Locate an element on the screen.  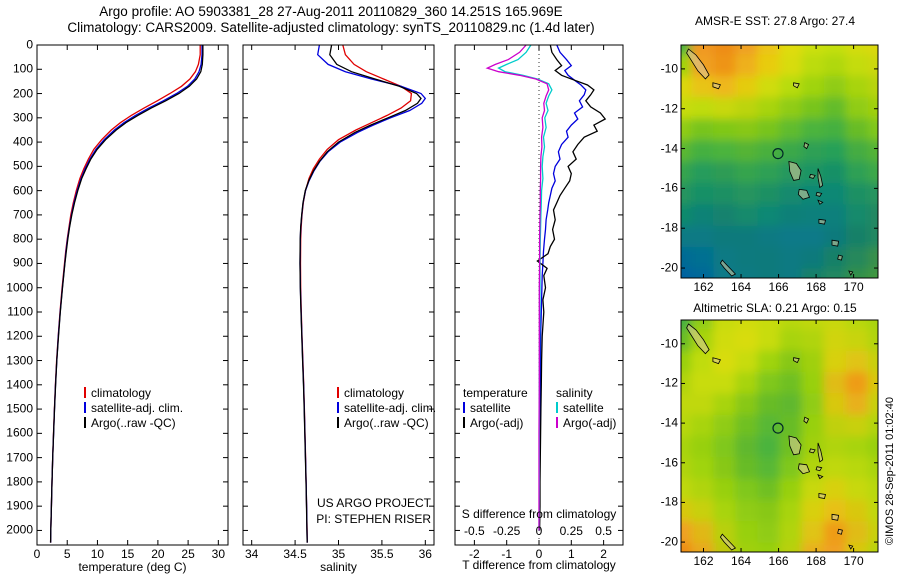
tick-label: 500 is located at coordinates (22, 165).